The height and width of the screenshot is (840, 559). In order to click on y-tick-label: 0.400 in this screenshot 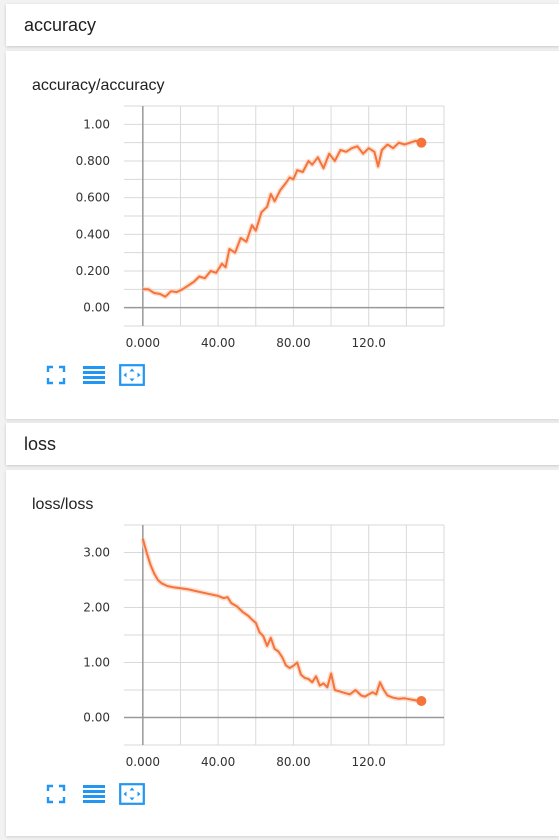, I will do `click(93, 234)`.